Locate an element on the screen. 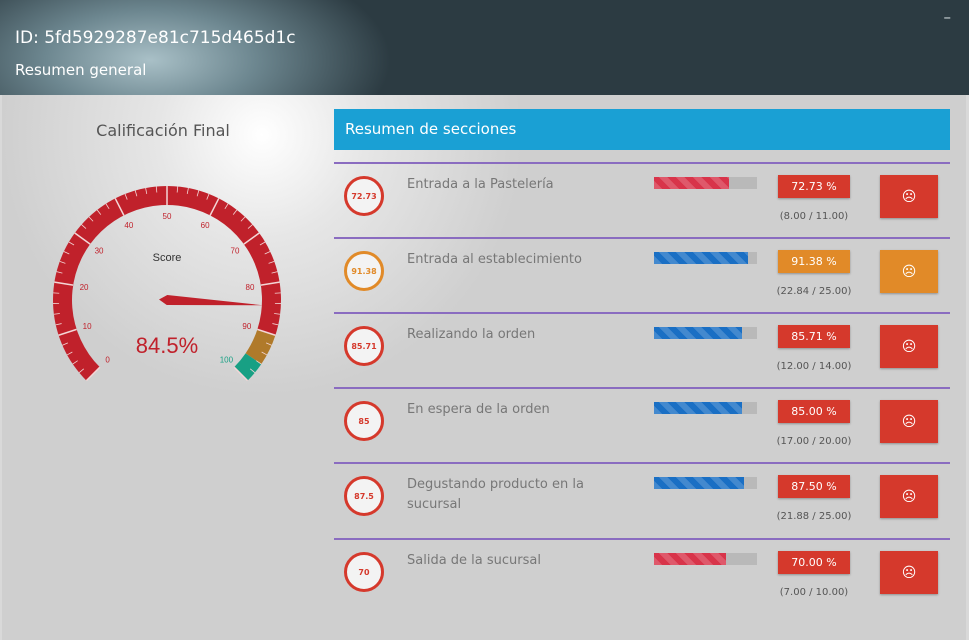 The height and width of the screenshot is (640, 969). section-score-circle: 72.73 is located at coordinates (364, 196).